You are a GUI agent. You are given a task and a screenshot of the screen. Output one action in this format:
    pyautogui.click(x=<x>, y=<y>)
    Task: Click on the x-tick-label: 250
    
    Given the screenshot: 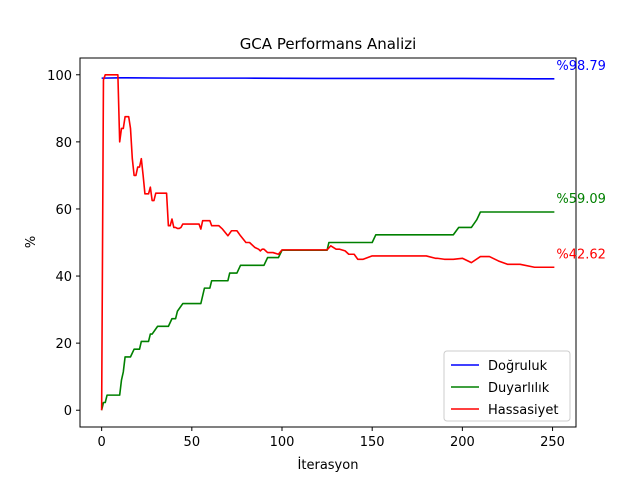 What is the action you would take?
    pyautogui.click(x=552, y=442)
    